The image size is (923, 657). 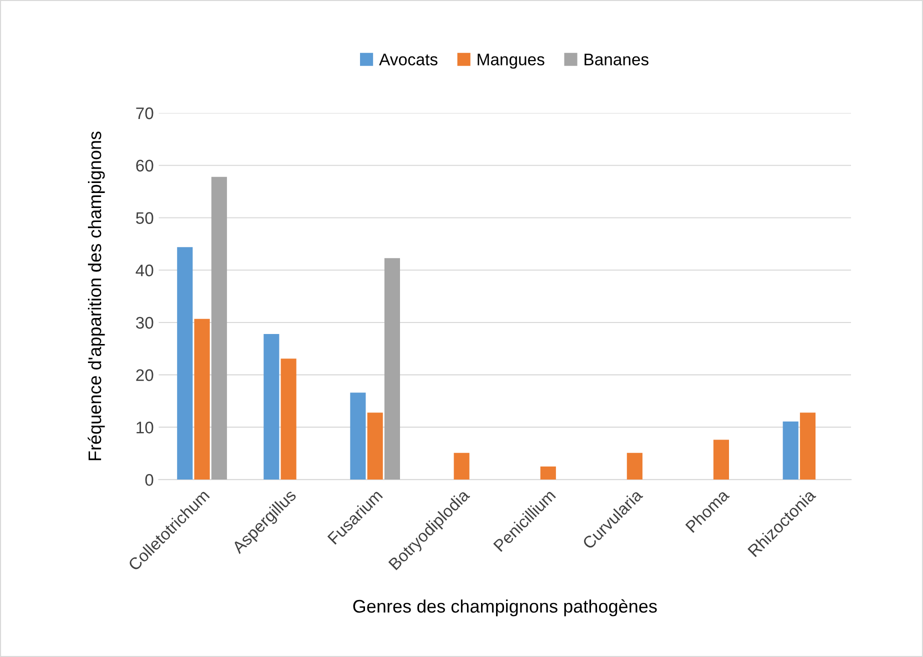 I want to click on y-tick-label: 0, so click(x=149, y=480).